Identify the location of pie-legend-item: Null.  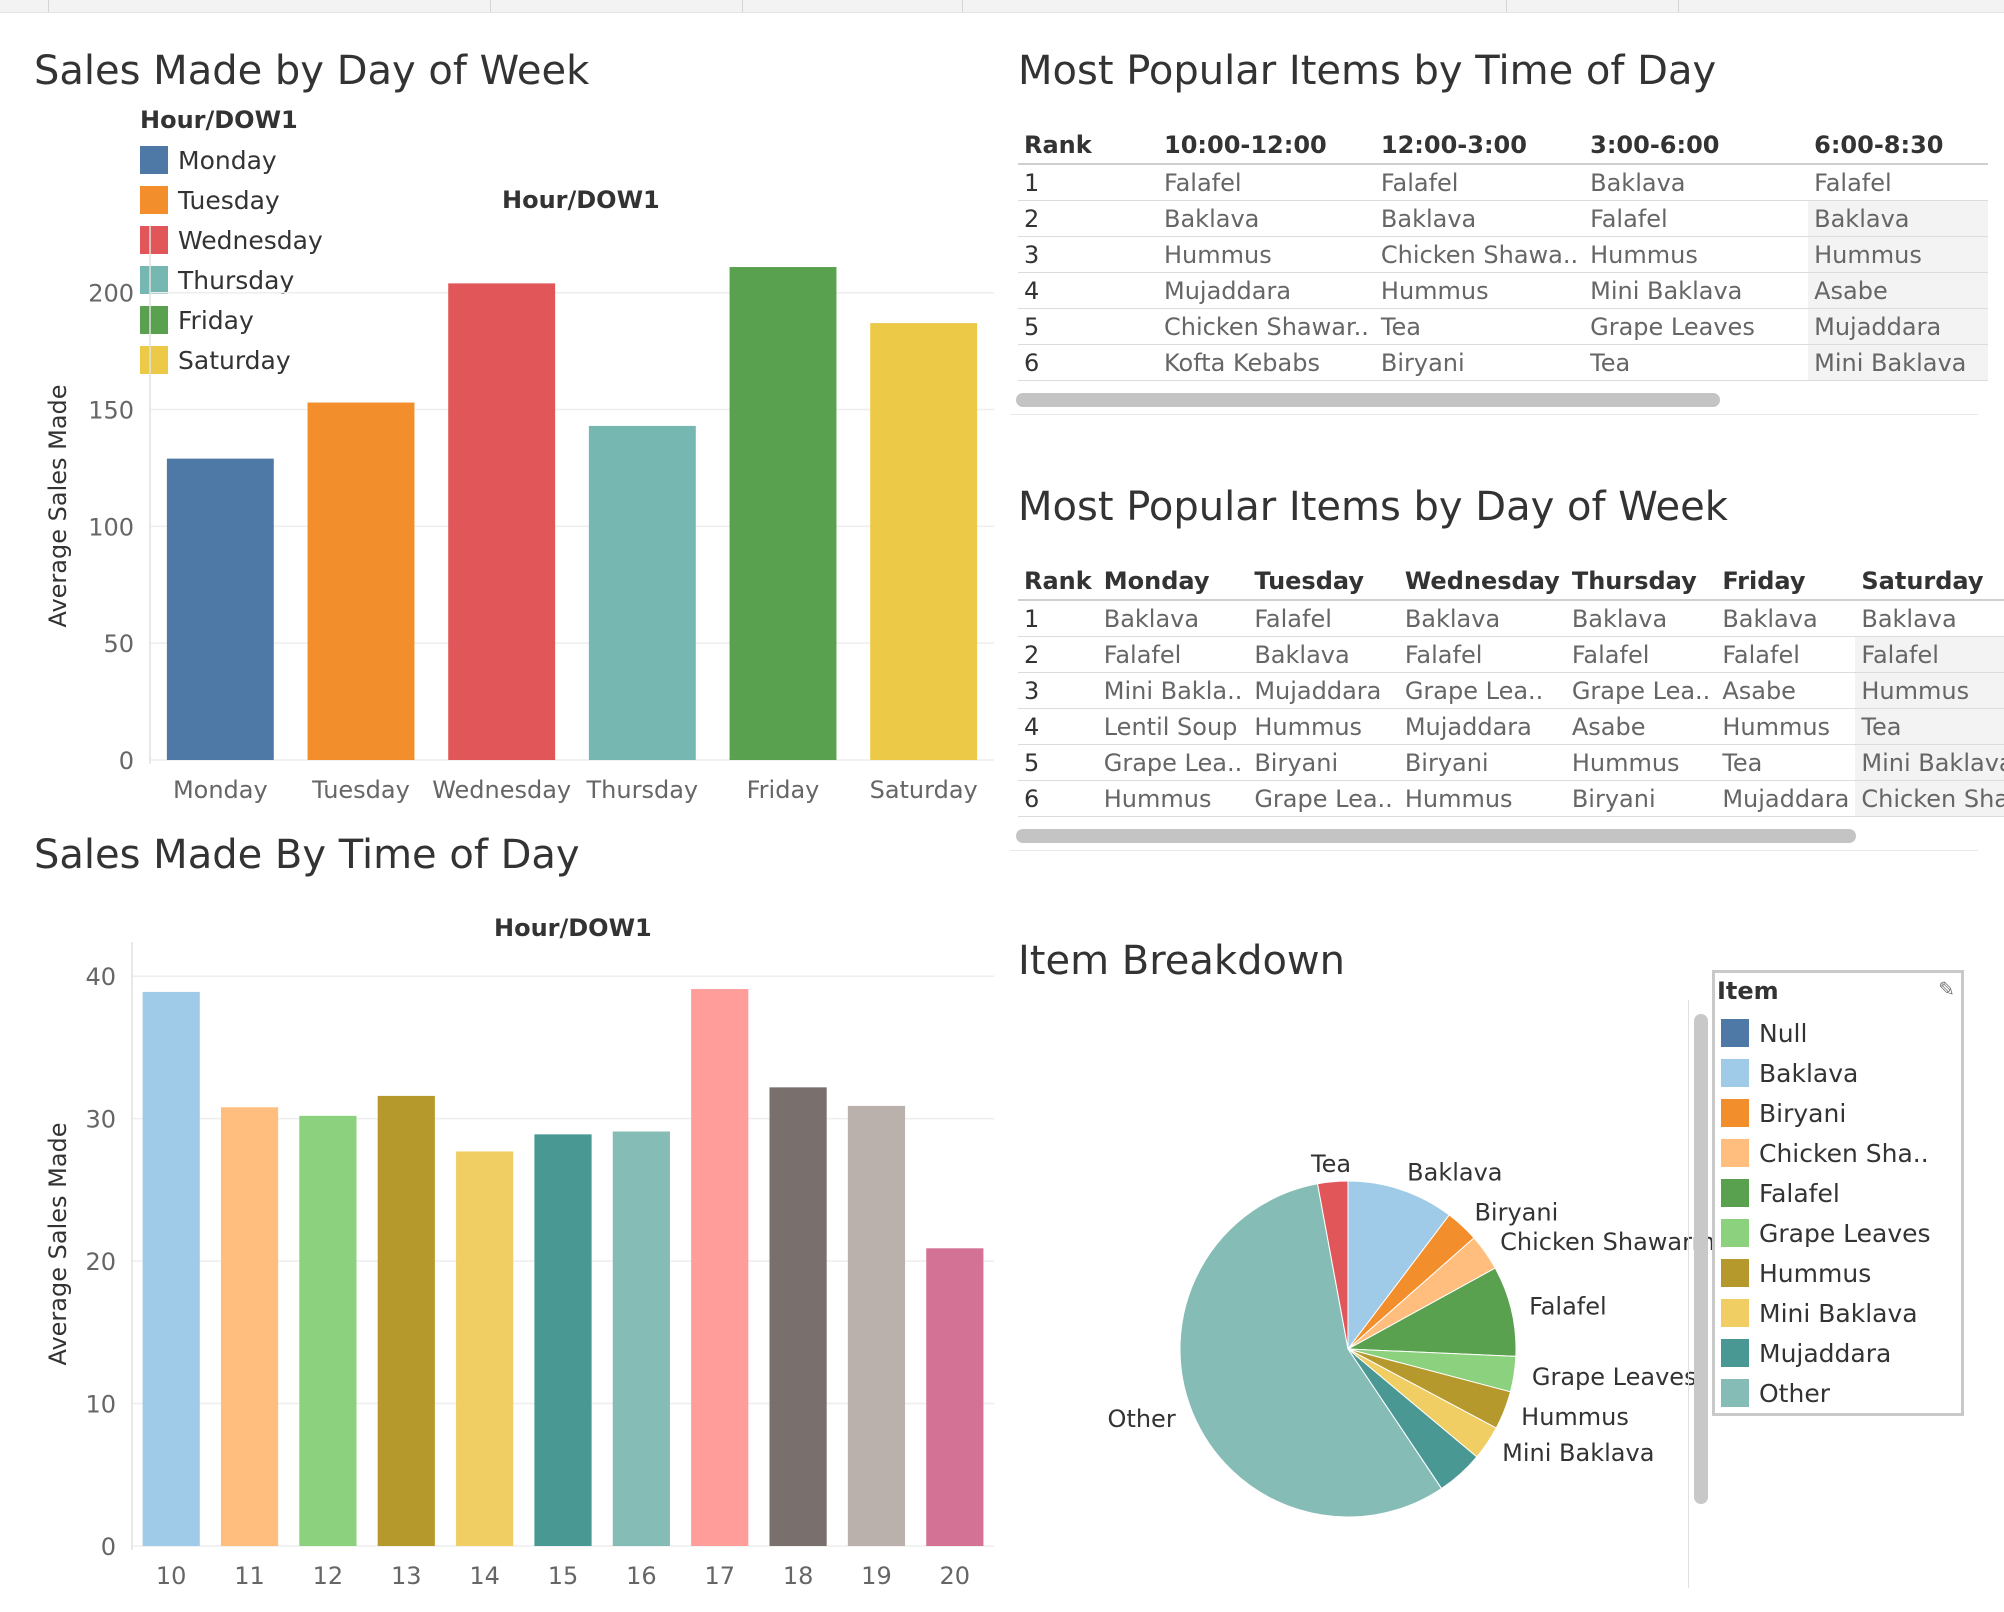
(1838, 1033).